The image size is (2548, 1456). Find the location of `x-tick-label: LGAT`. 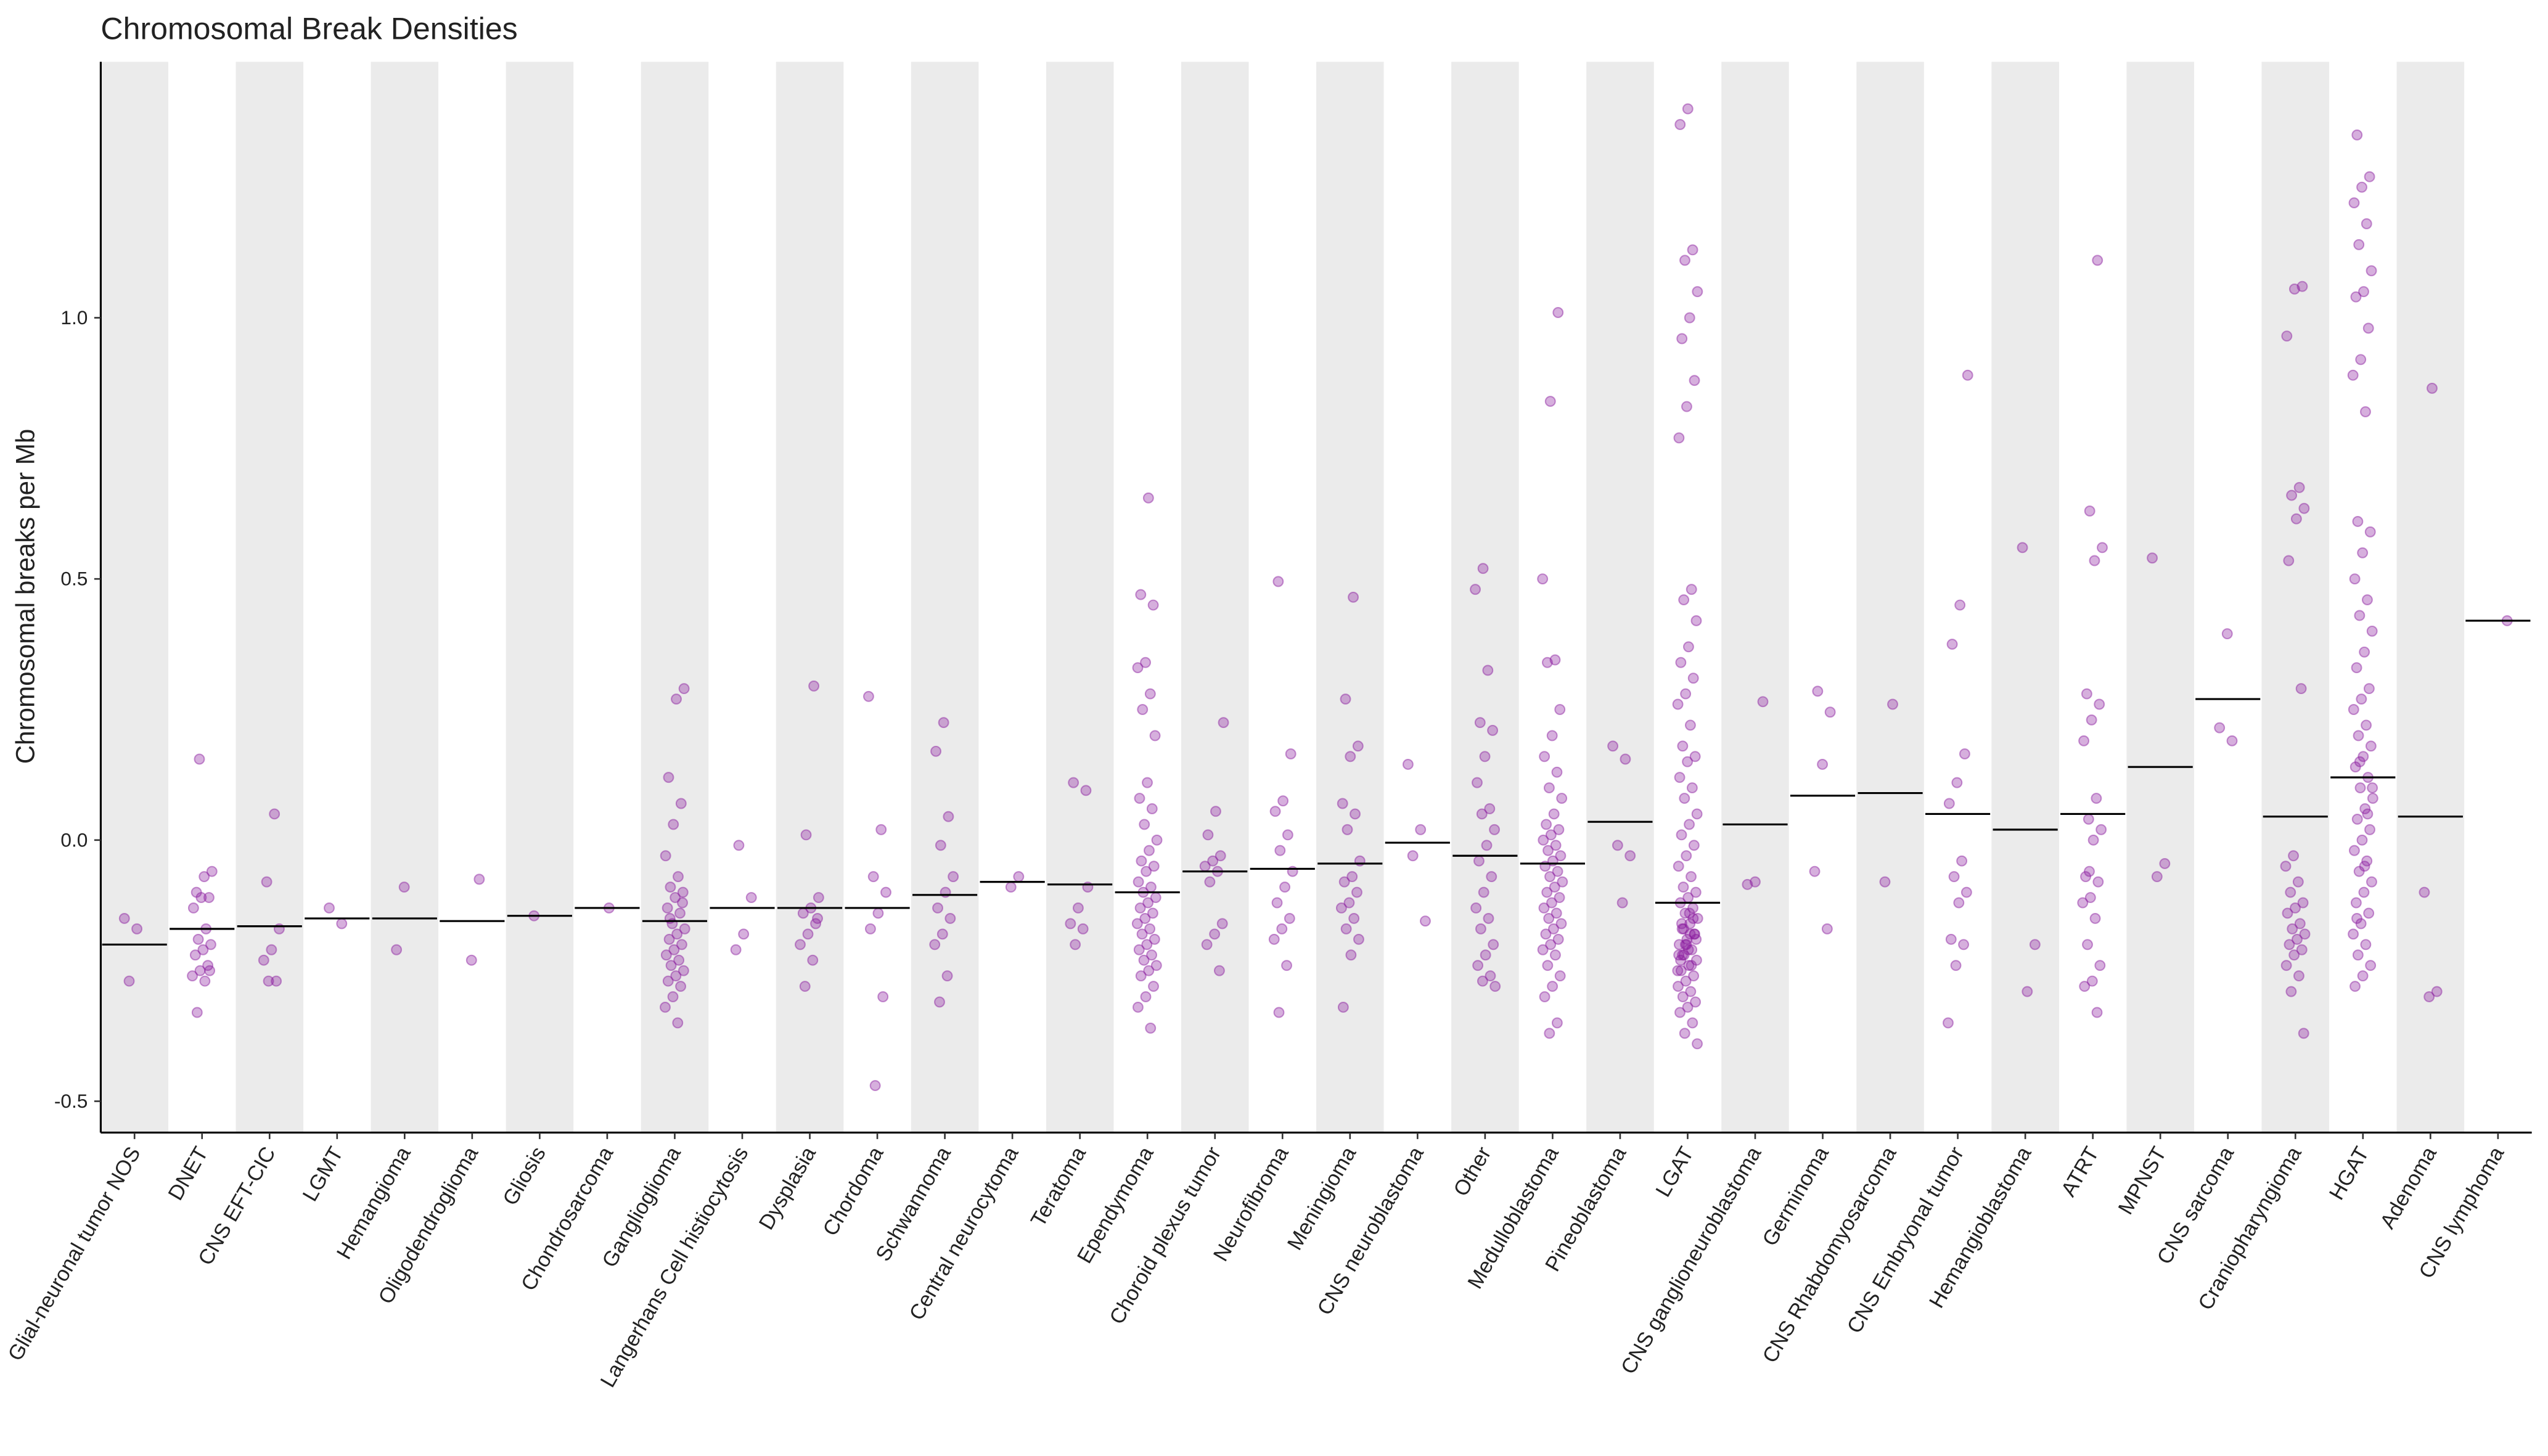

x-tick-label: LGAT is located at coordinates (1675, 1172).